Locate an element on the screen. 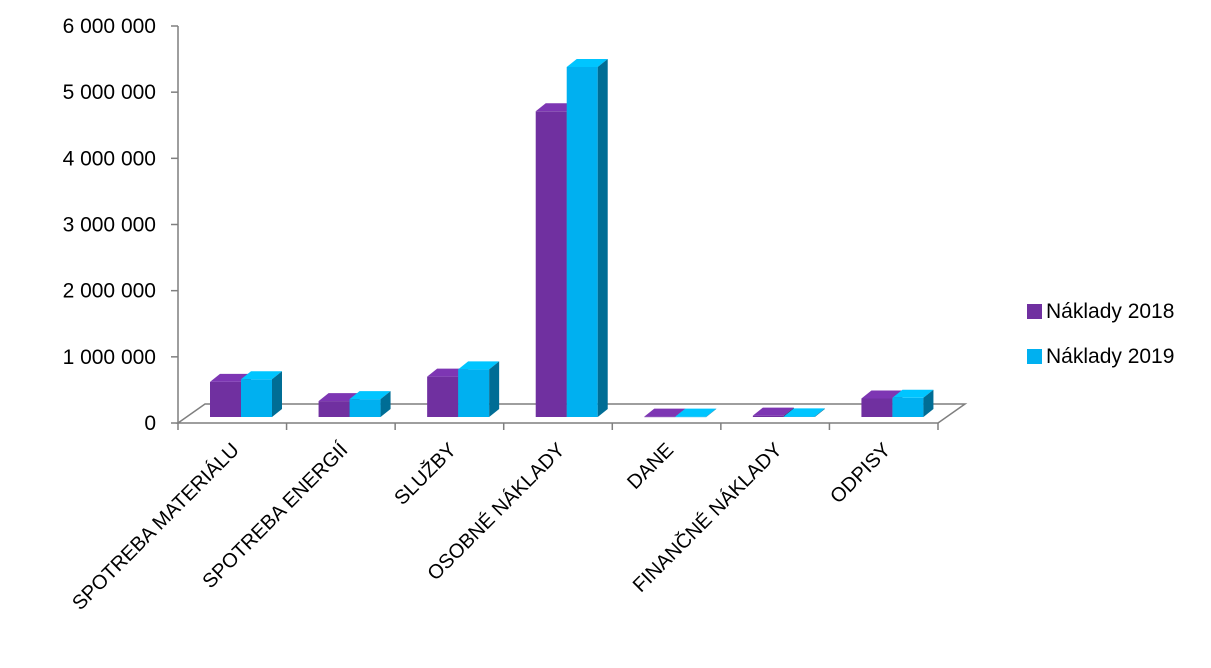 The width and height of the screenshot is (1211, 668). floor-plane is located at coordinates (571, 413).